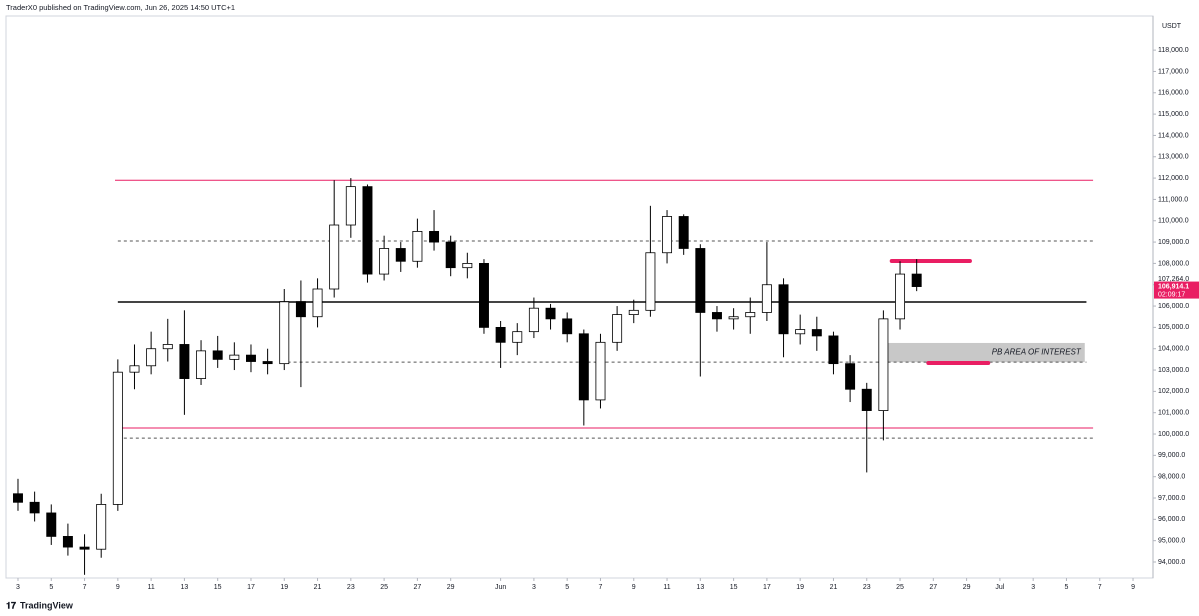  I want to click on y-tick-label: 98,000.0, so click(1171, 477).